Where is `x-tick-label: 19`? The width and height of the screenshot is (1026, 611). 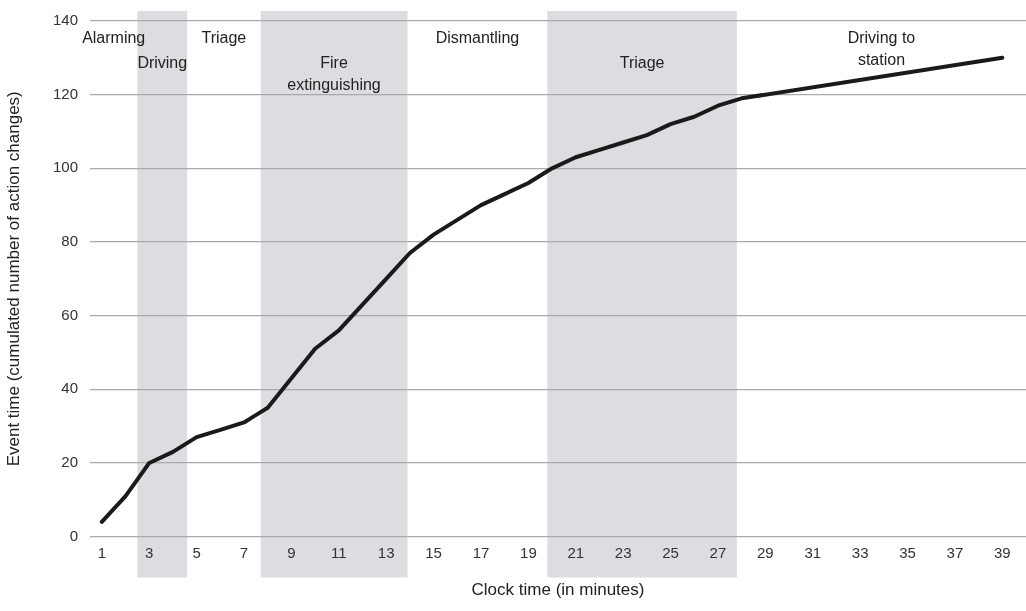
x-tick-label: 19 is located at coordinates (528, 552).